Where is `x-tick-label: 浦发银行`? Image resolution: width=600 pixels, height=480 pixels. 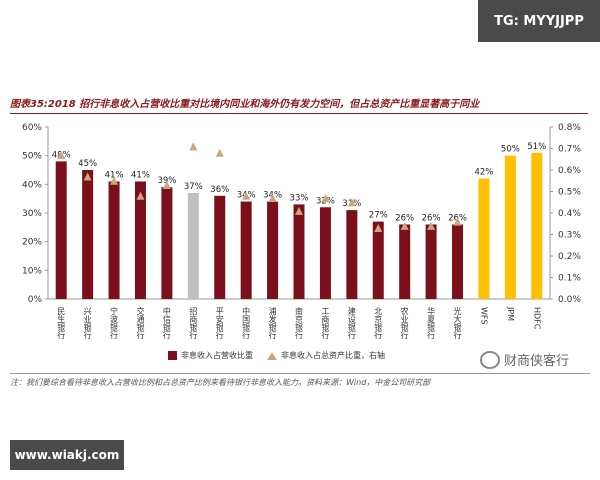
x-tick-label: 浦发银行 is located at coordinates (272, 323).